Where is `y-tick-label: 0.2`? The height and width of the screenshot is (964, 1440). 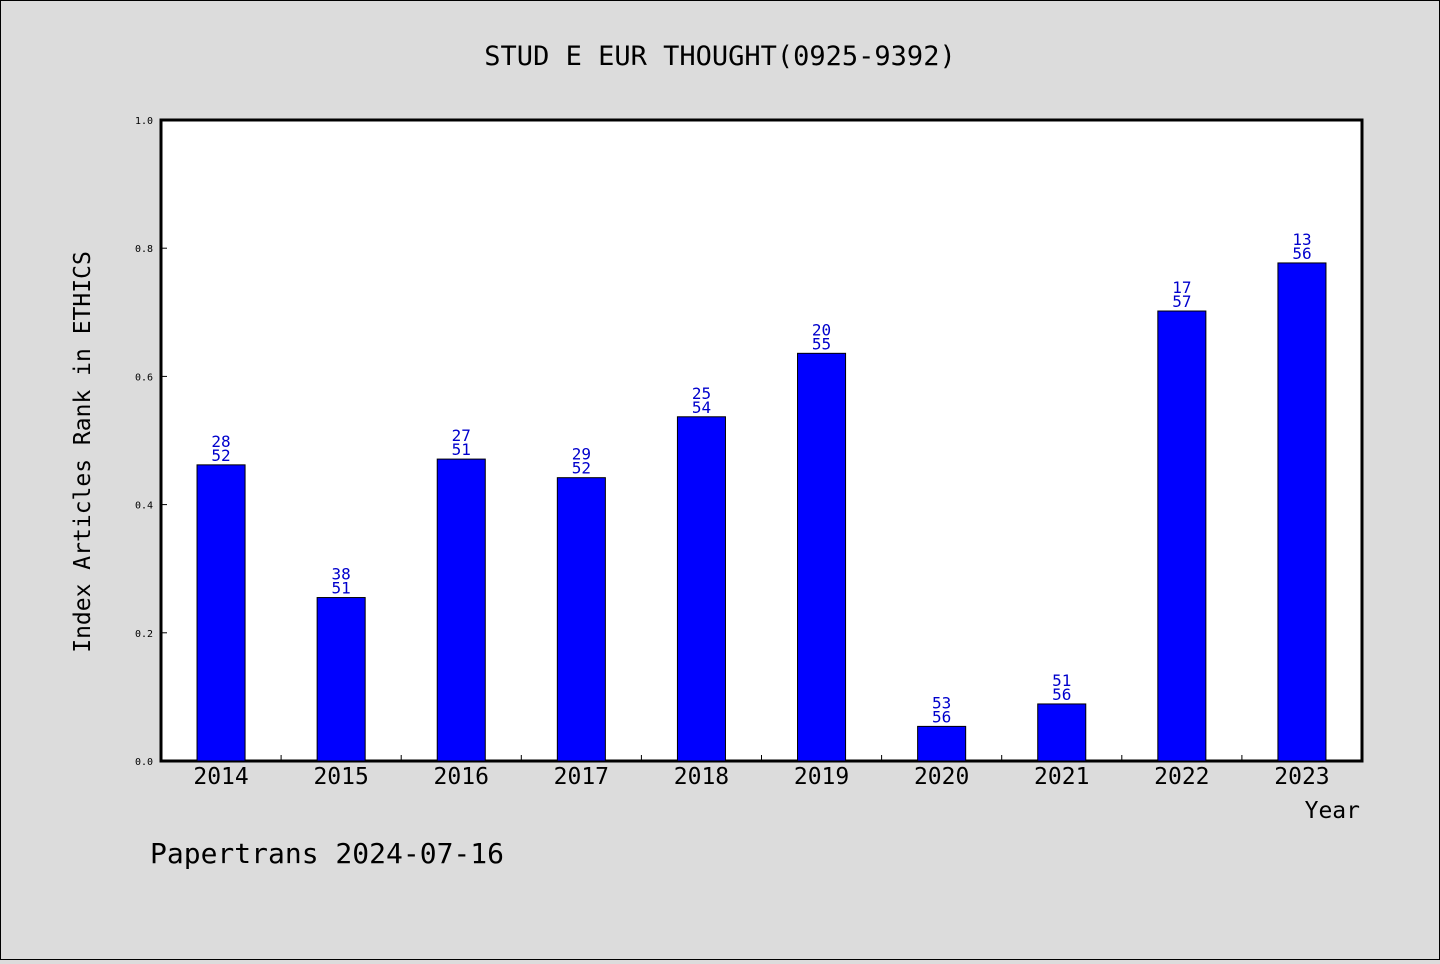
y-tick-label: 0.2 is located at coordinates (144, 634).